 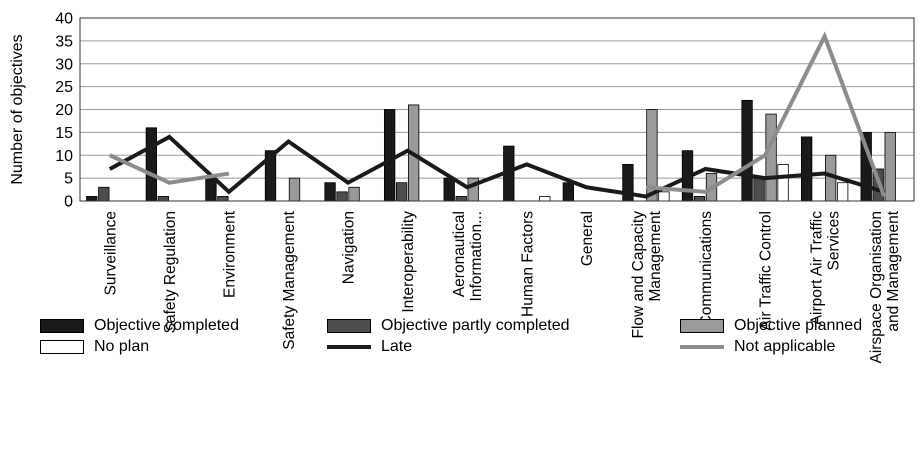 I want to click on x-tick-label: Environment, so click(x=229, y=254).